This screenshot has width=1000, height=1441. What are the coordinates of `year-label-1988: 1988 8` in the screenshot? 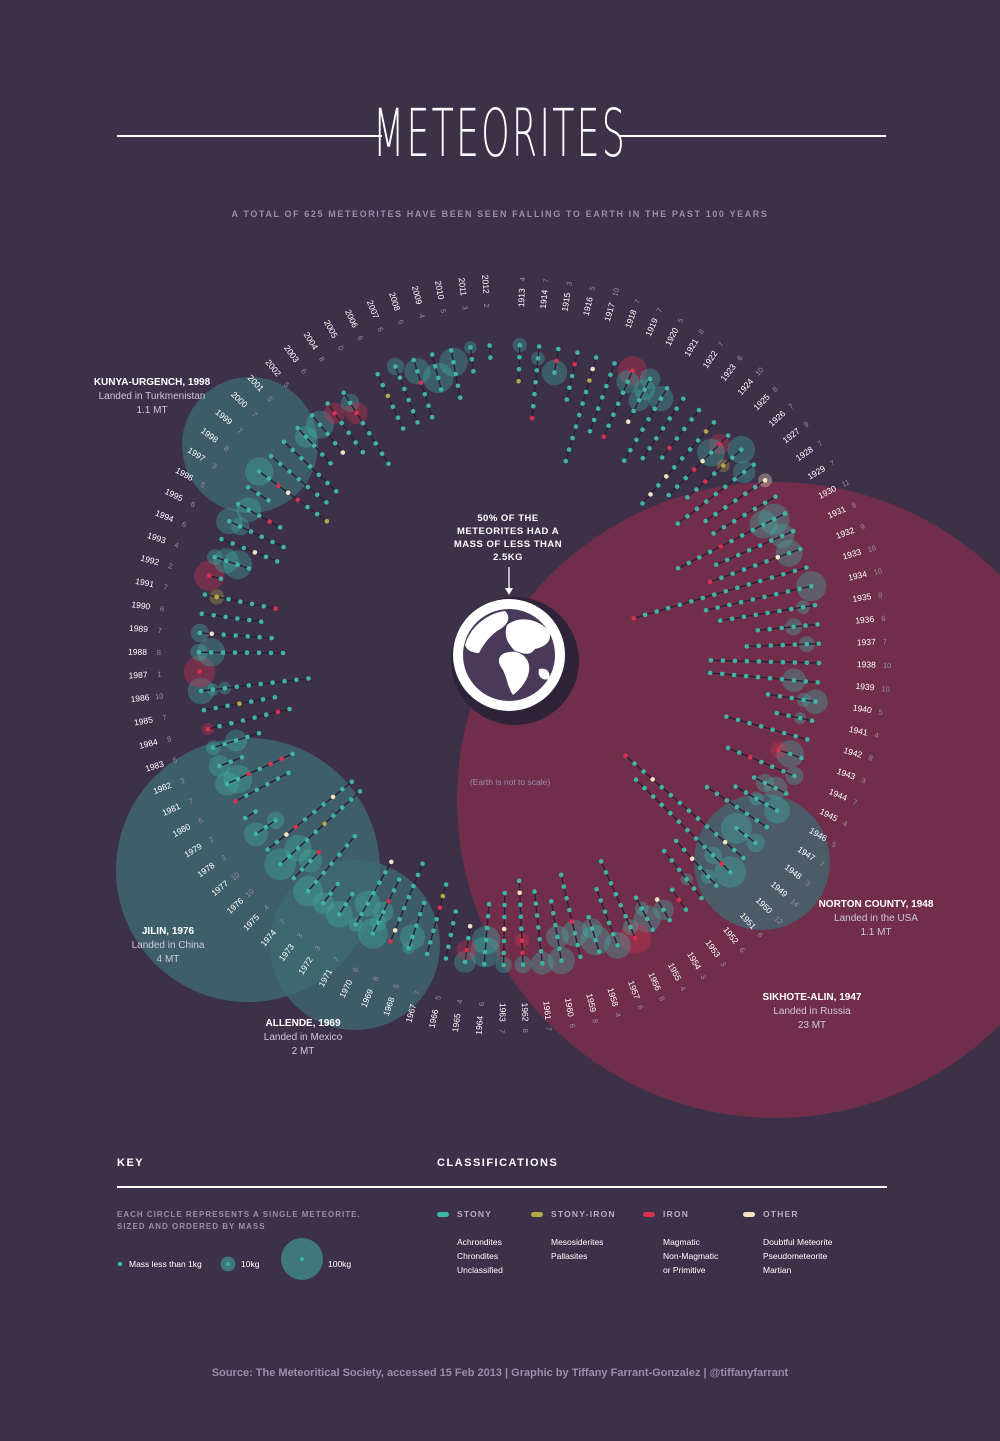 It's located at (144, 652).